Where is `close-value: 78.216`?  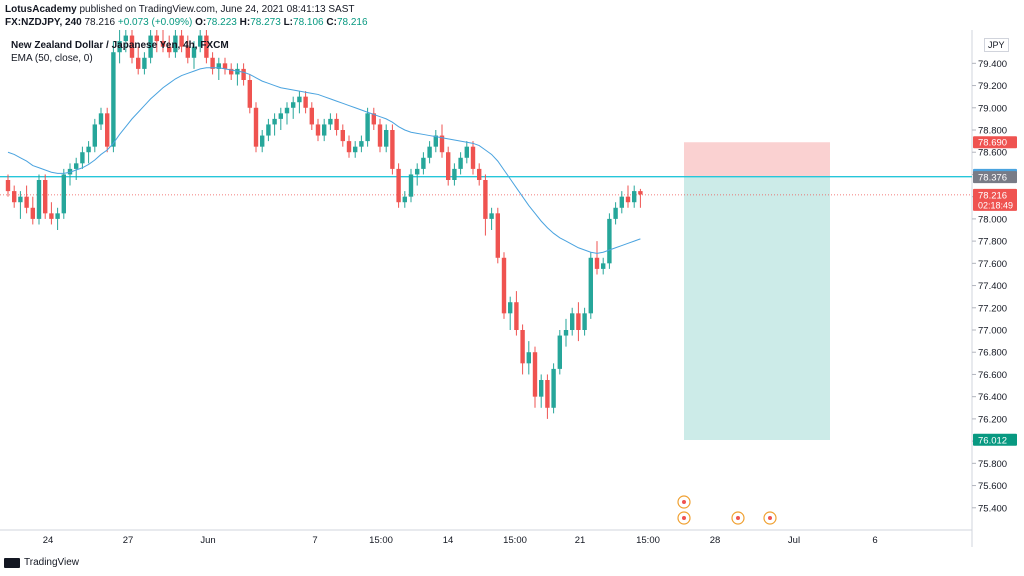 close-value: 78.216 is located at coordinates (352, 22).